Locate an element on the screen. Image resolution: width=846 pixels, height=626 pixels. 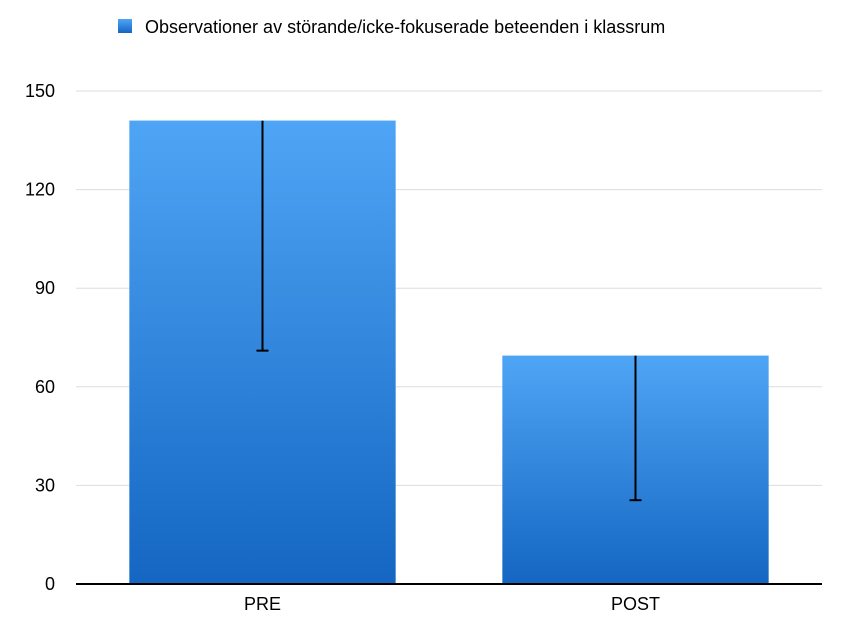
y-tick-label: 60 is located at coordinates (45, 387).